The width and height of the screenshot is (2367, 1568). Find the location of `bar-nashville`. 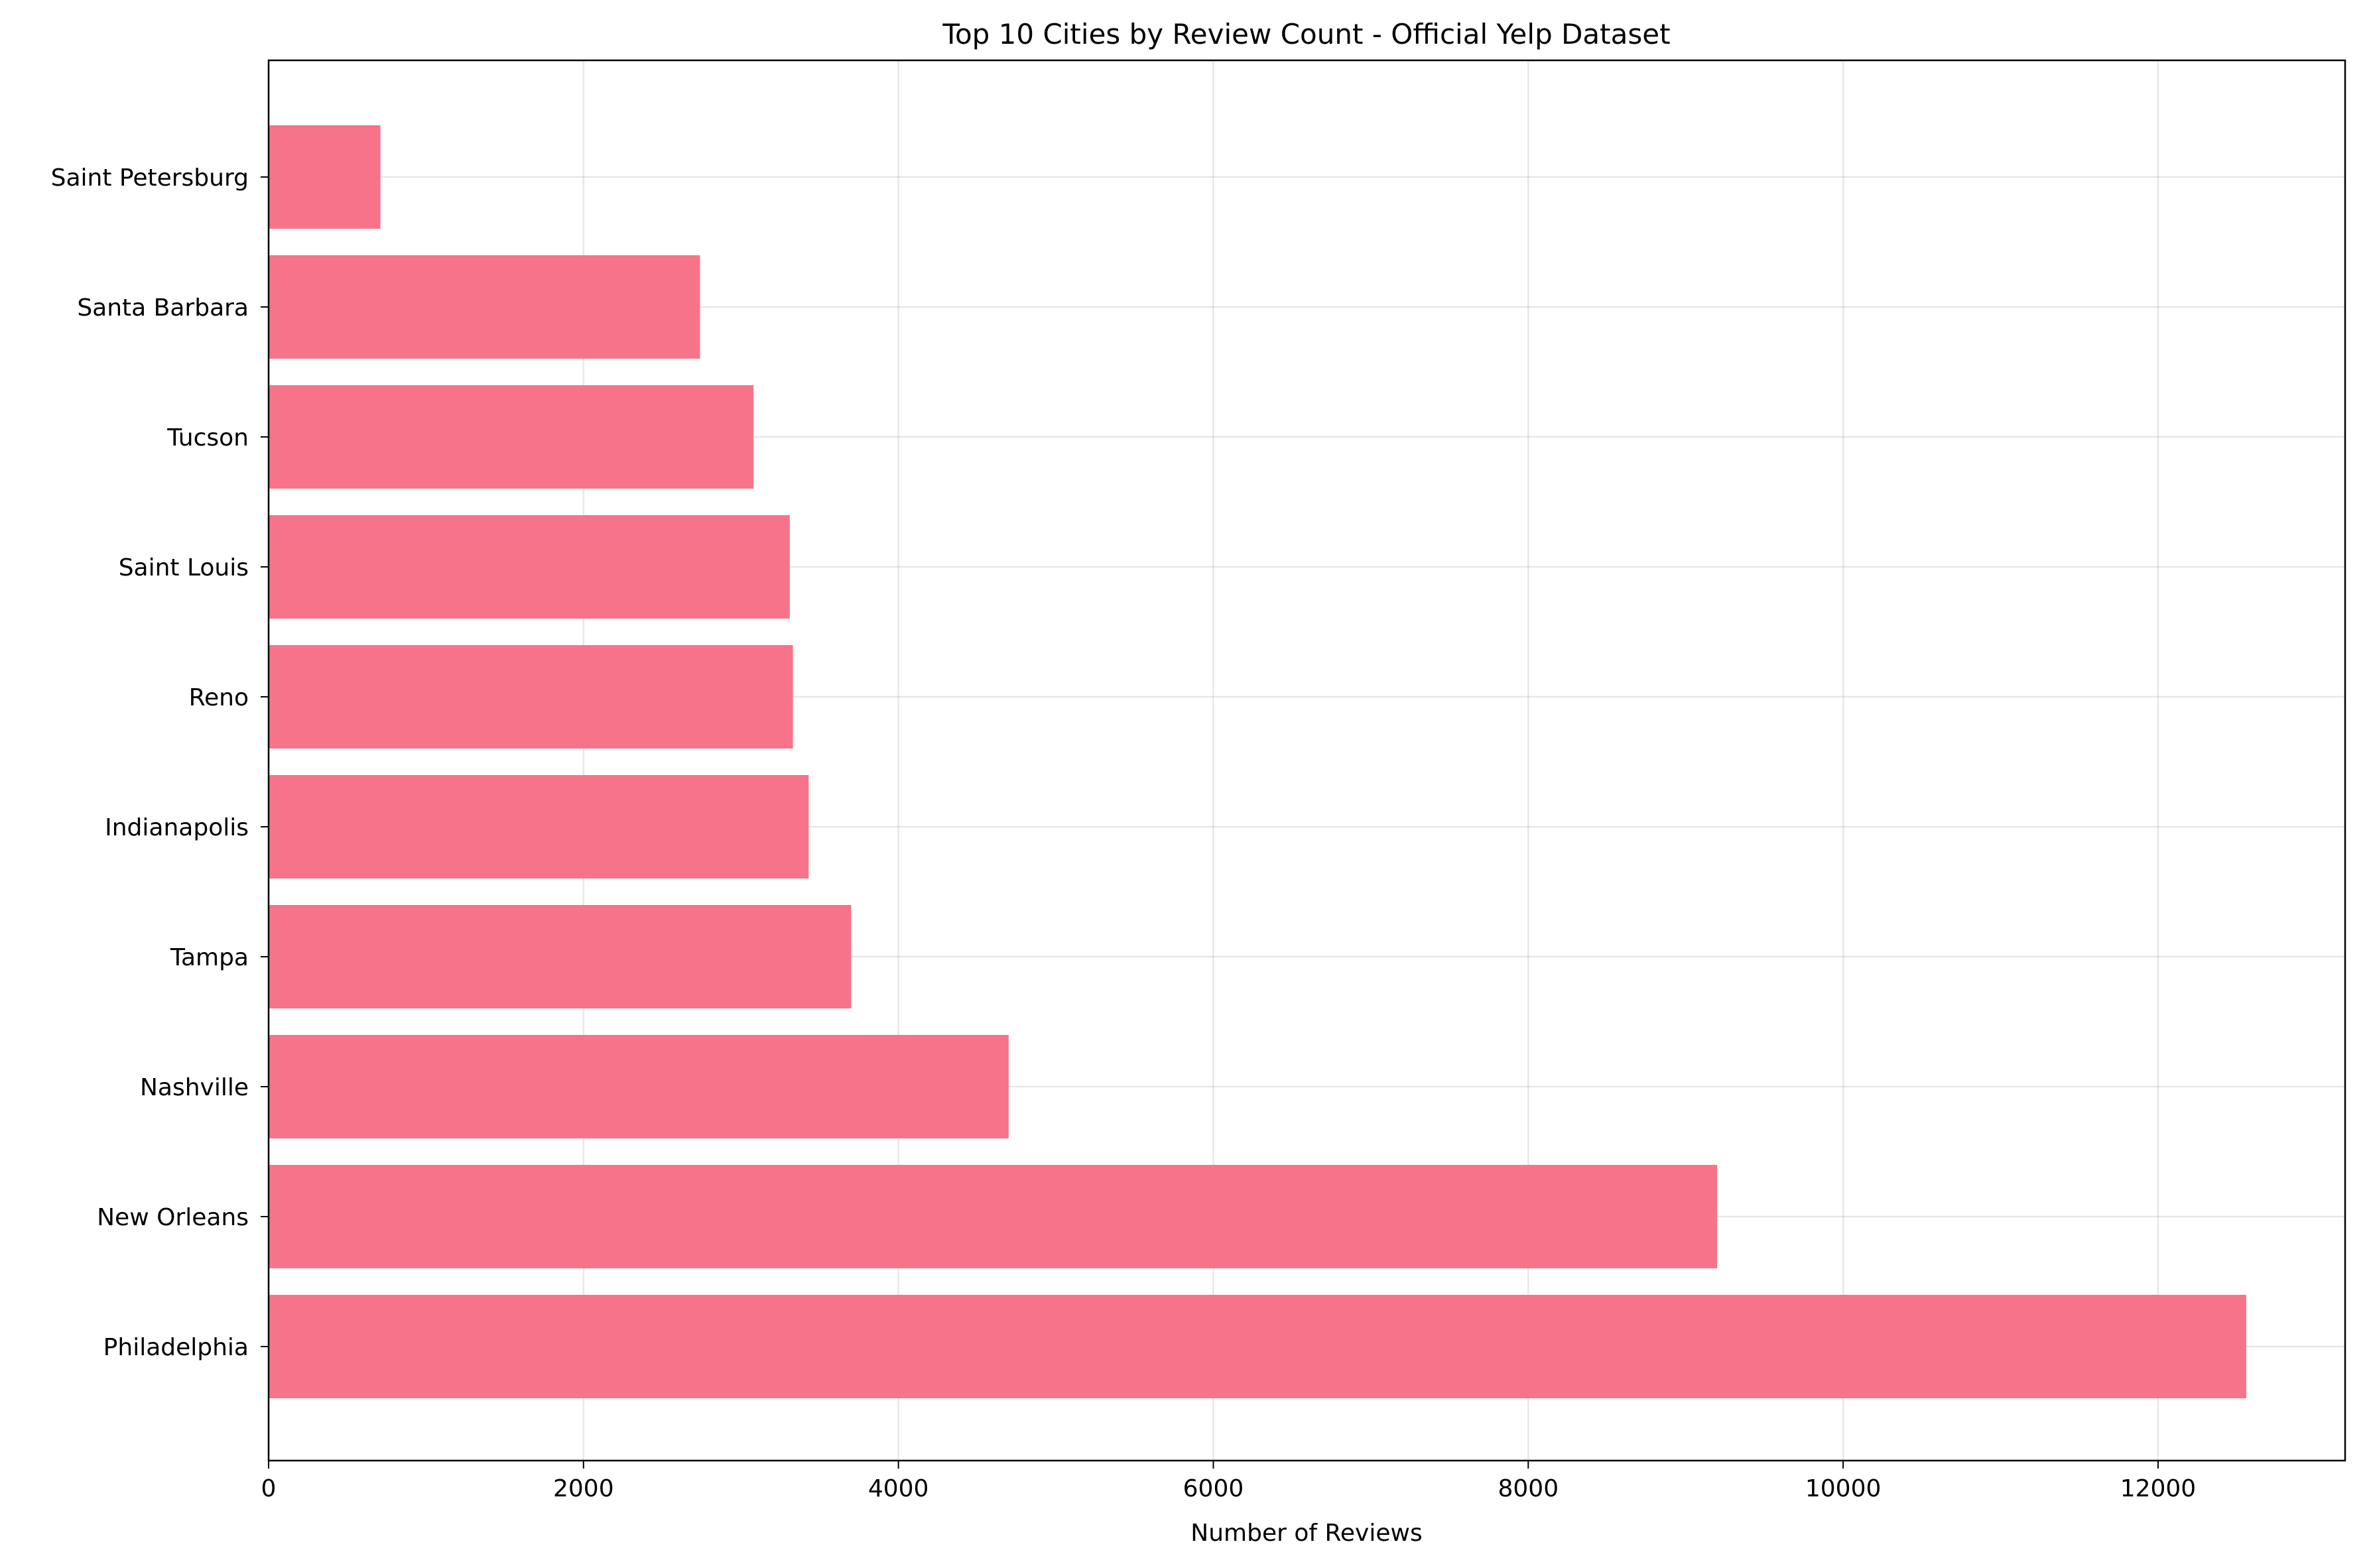

bar-nashville is located at coordinates (639, 1086).